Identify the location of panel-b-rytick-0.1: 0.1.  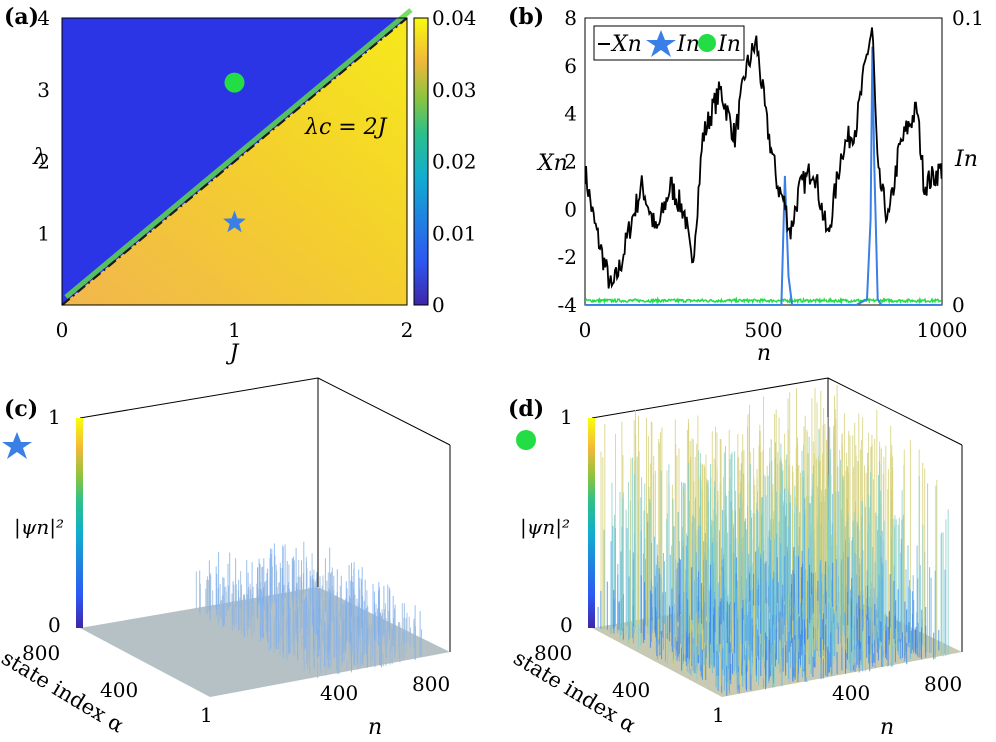
(968, 18).